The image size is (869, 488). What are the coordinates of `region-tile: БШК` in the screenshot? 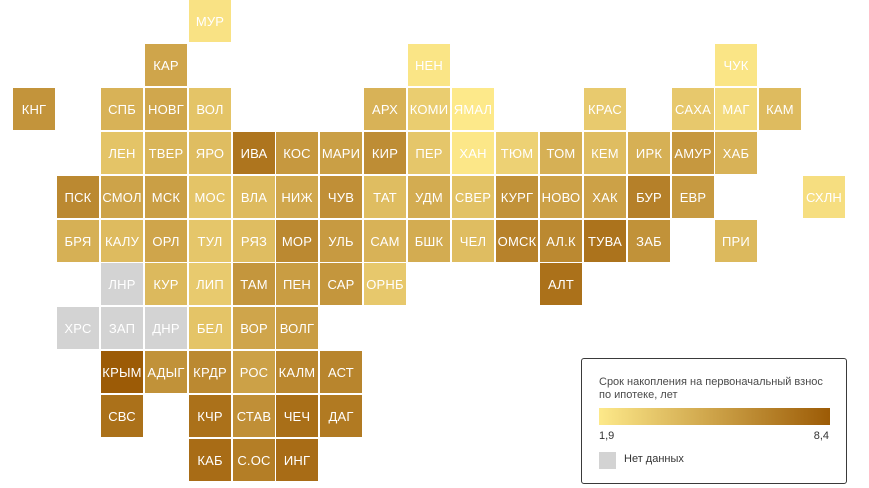 It's located at (429, 241).